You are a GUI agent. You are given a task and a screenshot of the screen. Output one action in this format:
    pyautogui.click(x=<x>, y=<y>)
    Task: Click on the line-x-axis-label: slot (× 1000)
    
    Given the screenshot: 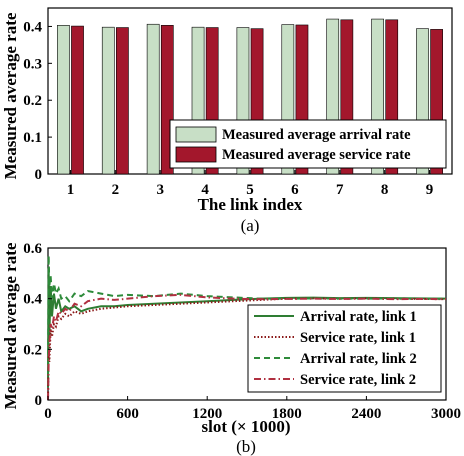 What is the action you would take?
    pyautogui.click(x=245, y=426)
    